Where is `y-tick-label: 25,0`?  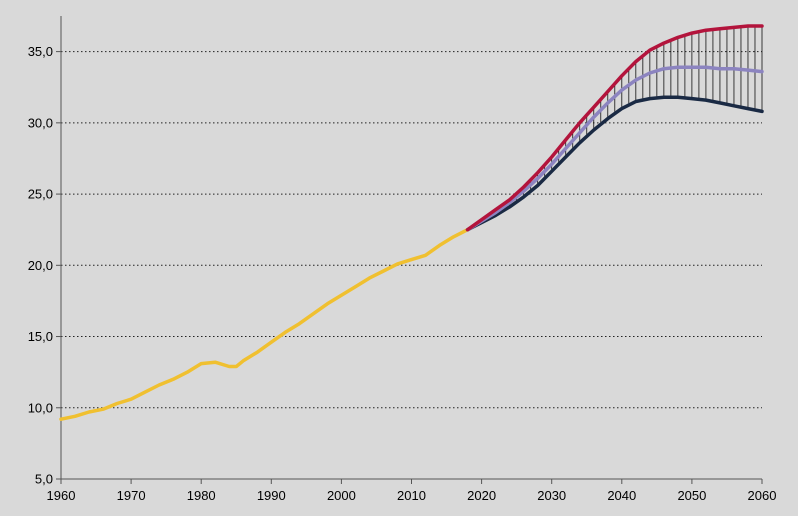 y-tick-label: 25,0 is located at coordinates (40, 194).